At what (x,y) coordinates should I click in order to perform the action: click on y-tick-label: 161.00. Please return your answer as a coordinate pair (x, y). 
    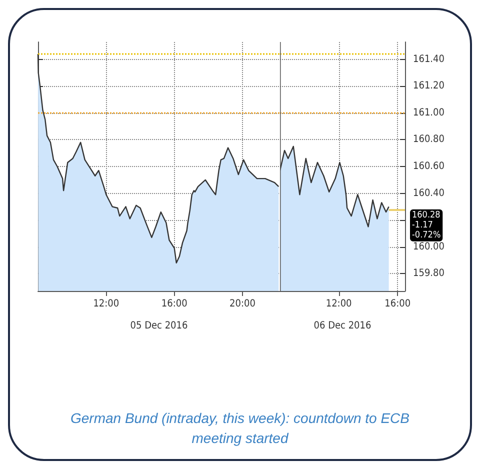
    Looking at the image, I should click on (429, 112).